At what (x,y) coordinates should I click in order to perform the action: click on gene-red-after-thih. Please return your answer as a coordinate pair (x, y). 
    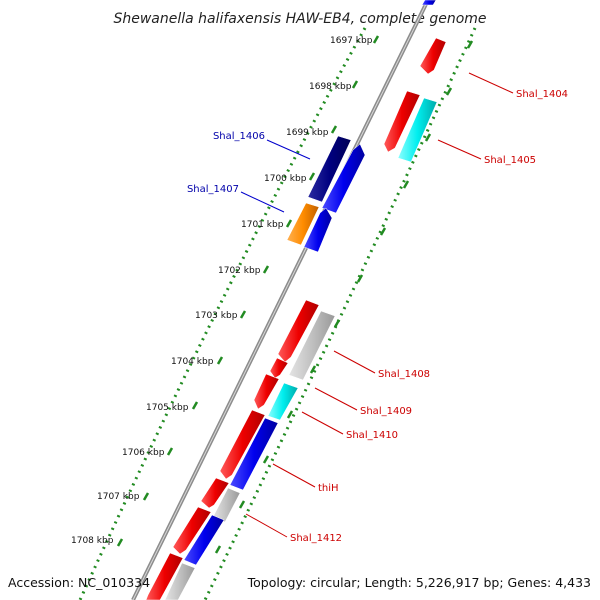
    Looking at the image, I should click on (215, 493).